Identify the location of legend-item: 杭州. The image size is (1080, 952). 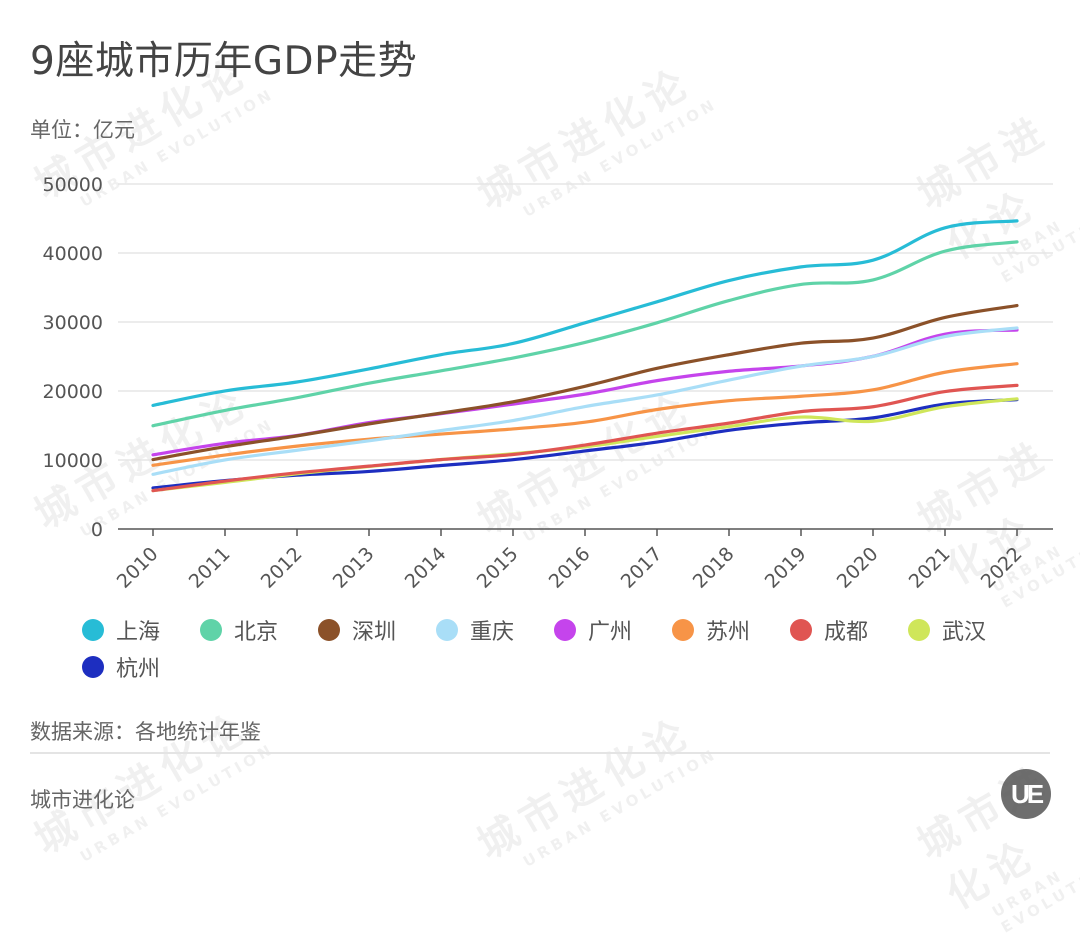
(121, 667).